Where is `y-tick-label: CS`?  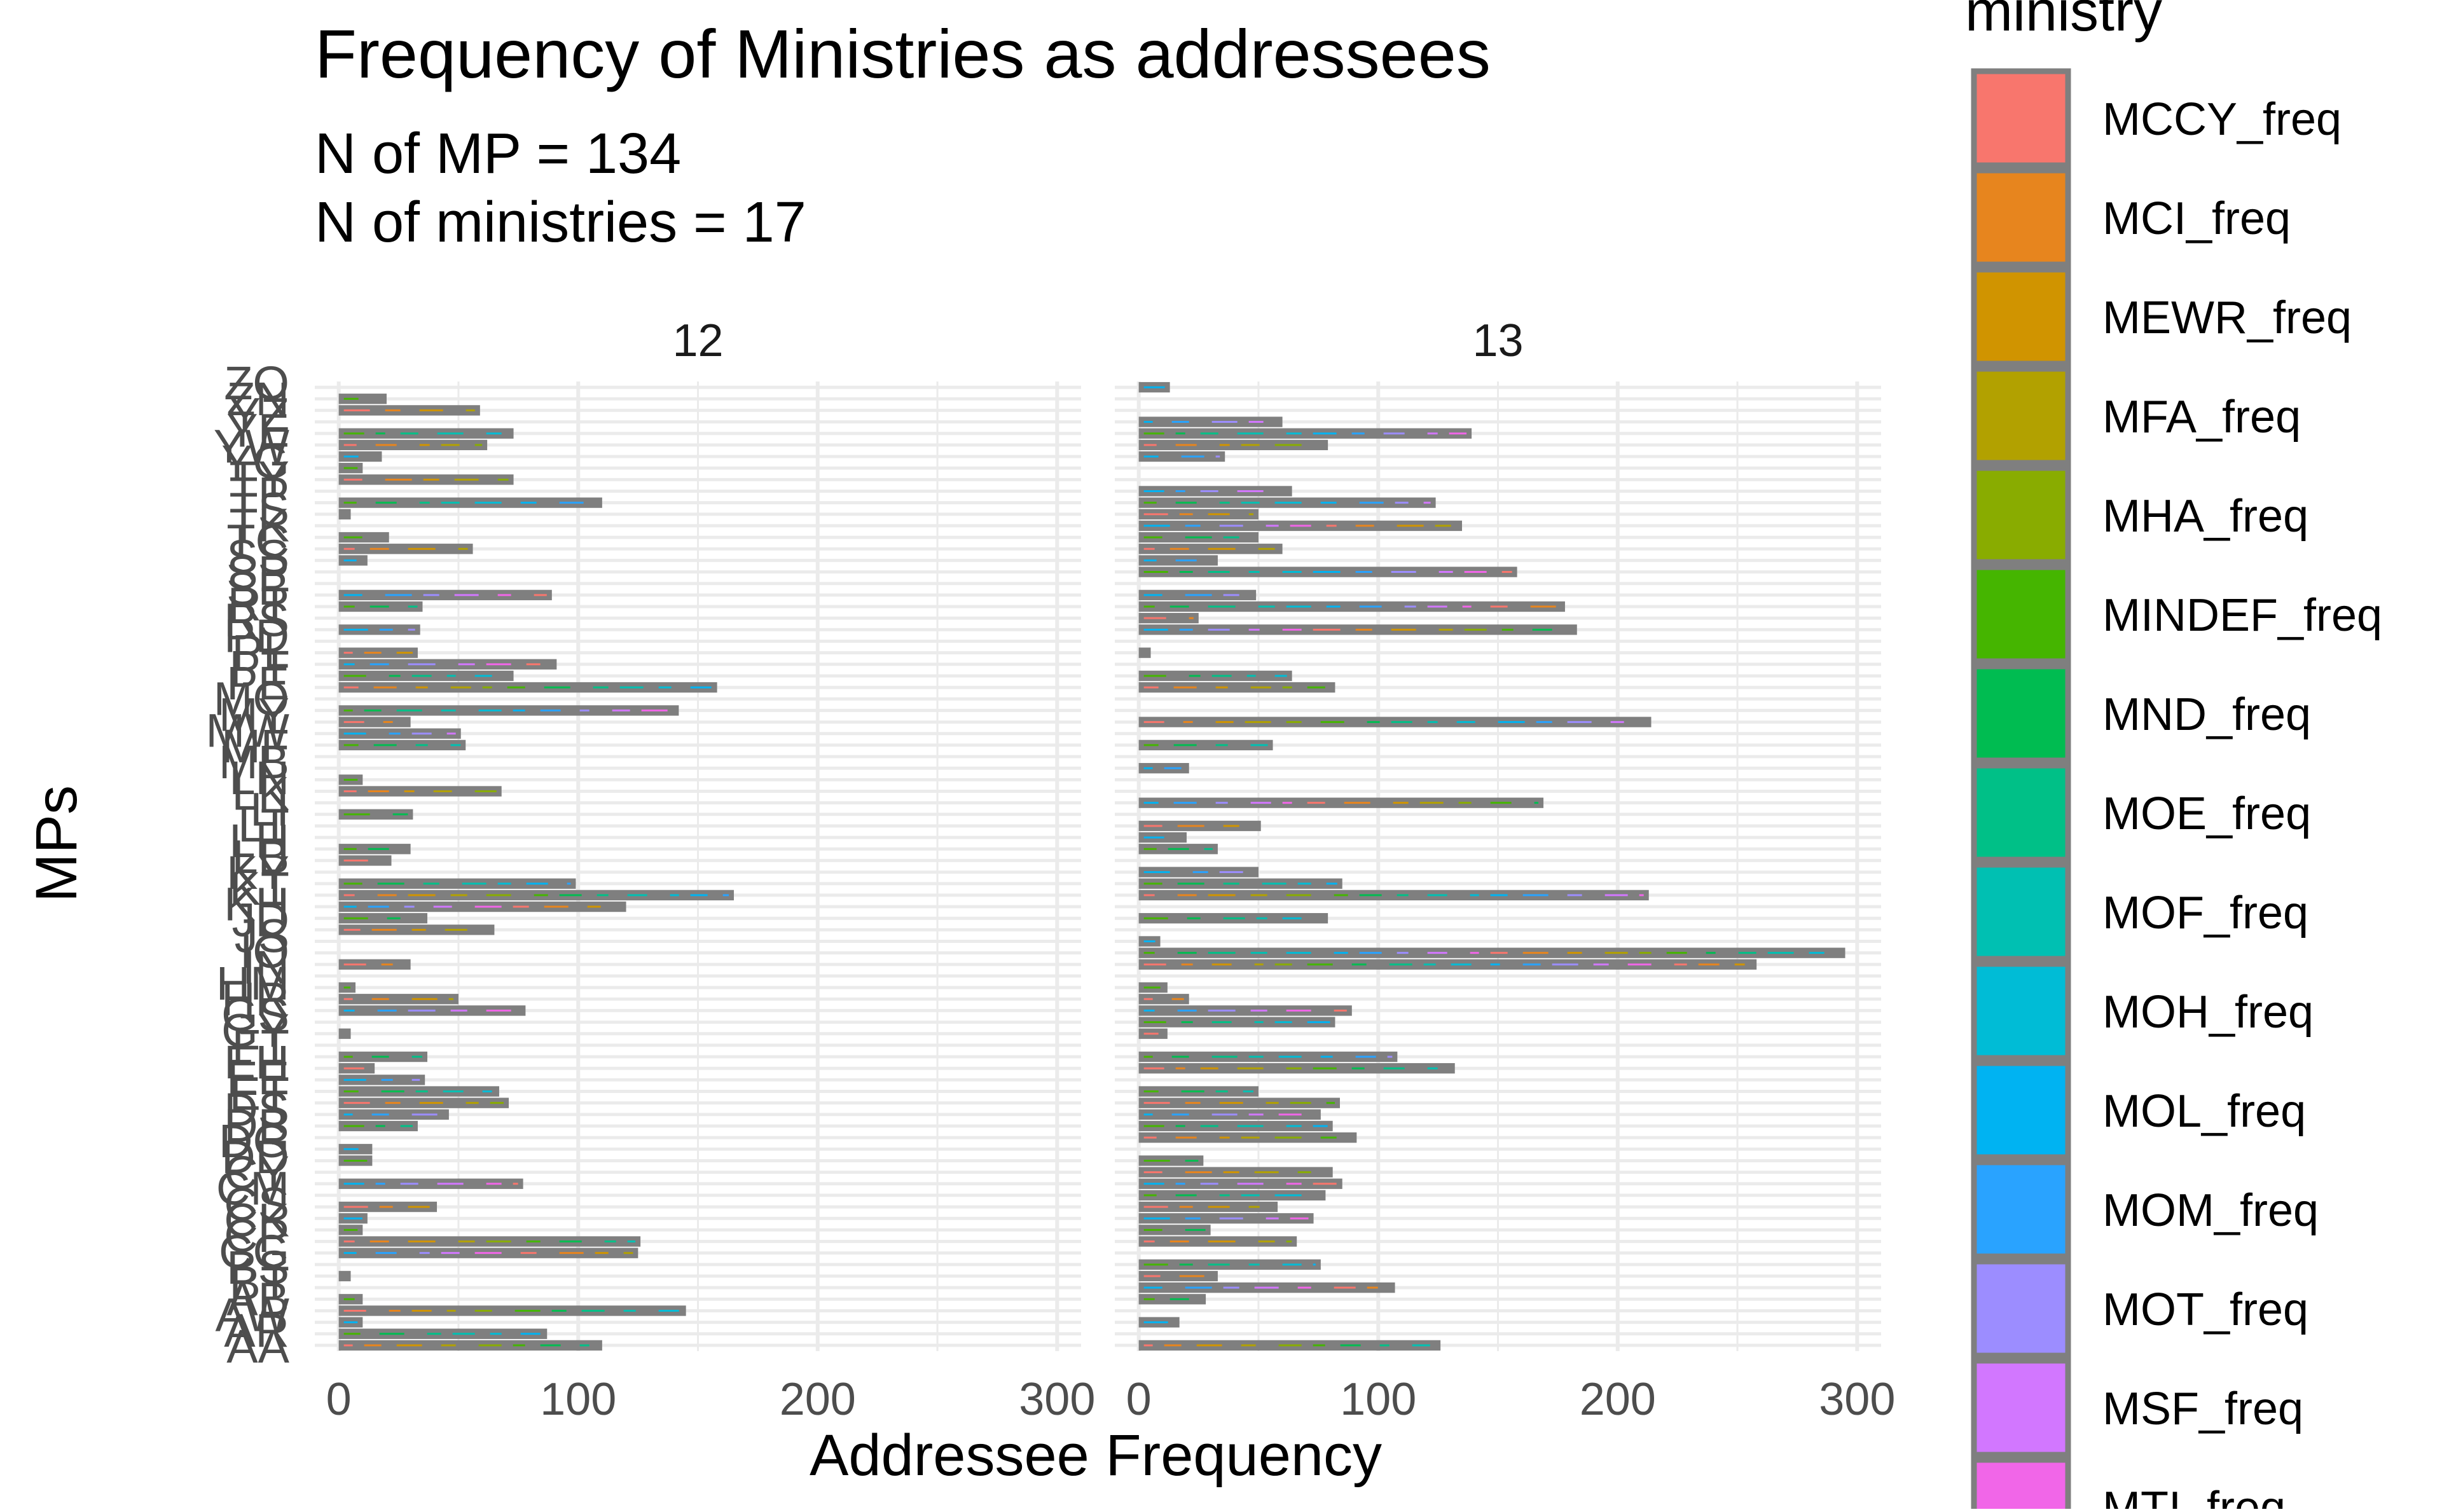 y-tick-label: CS is located at coordinates (256, 1204).